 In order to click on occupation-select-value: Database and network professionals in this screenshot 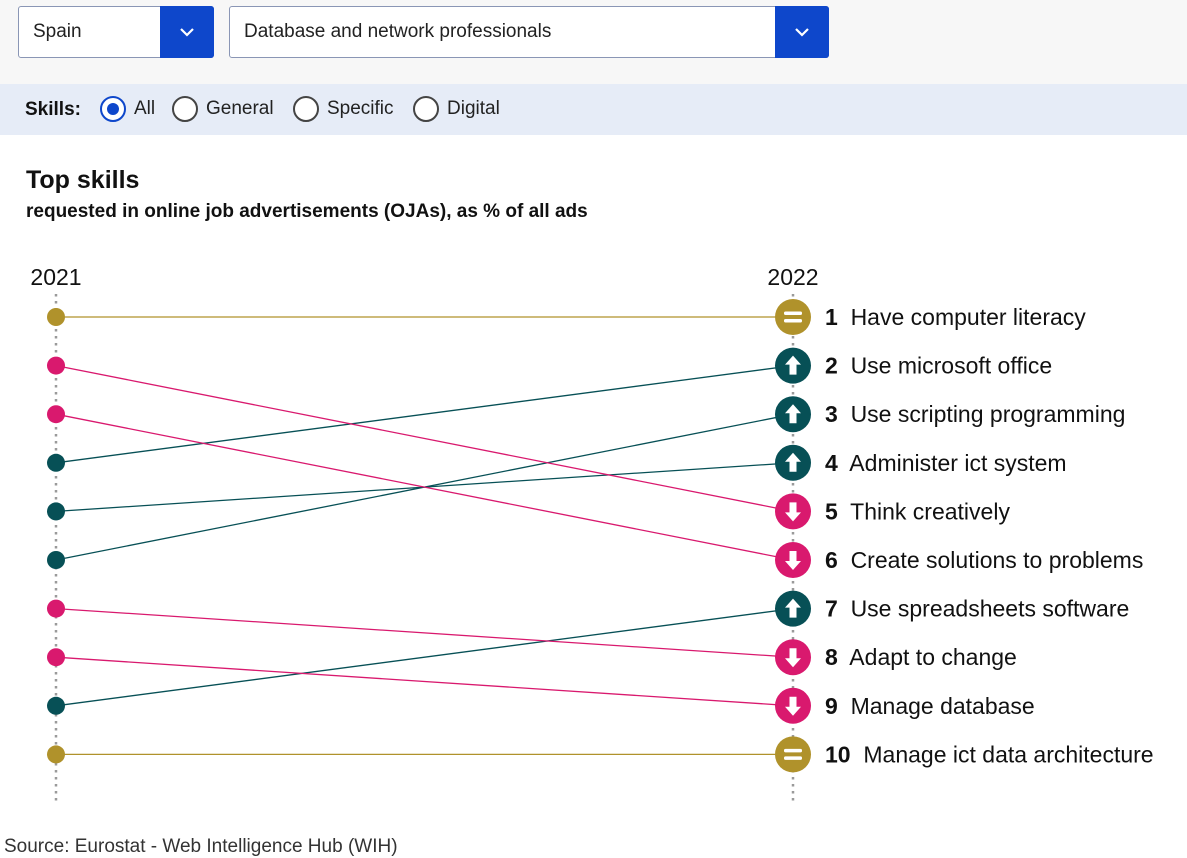, I will do `click(398, 31)`.